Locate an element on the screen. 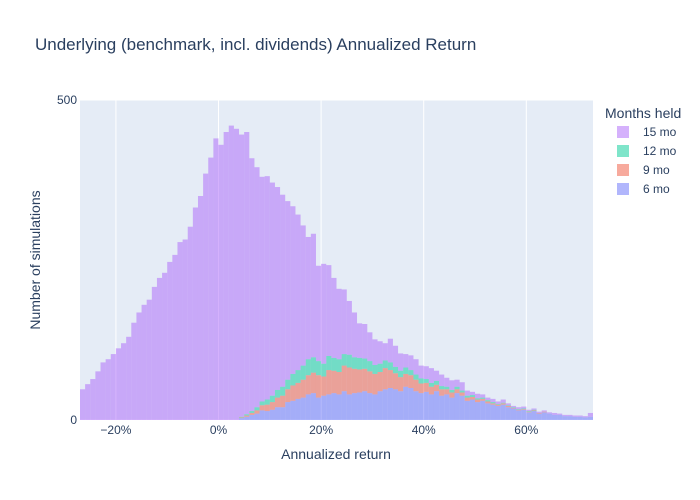 The image size is (700, 500). series-12-mo is located at coordinates (388, 386).